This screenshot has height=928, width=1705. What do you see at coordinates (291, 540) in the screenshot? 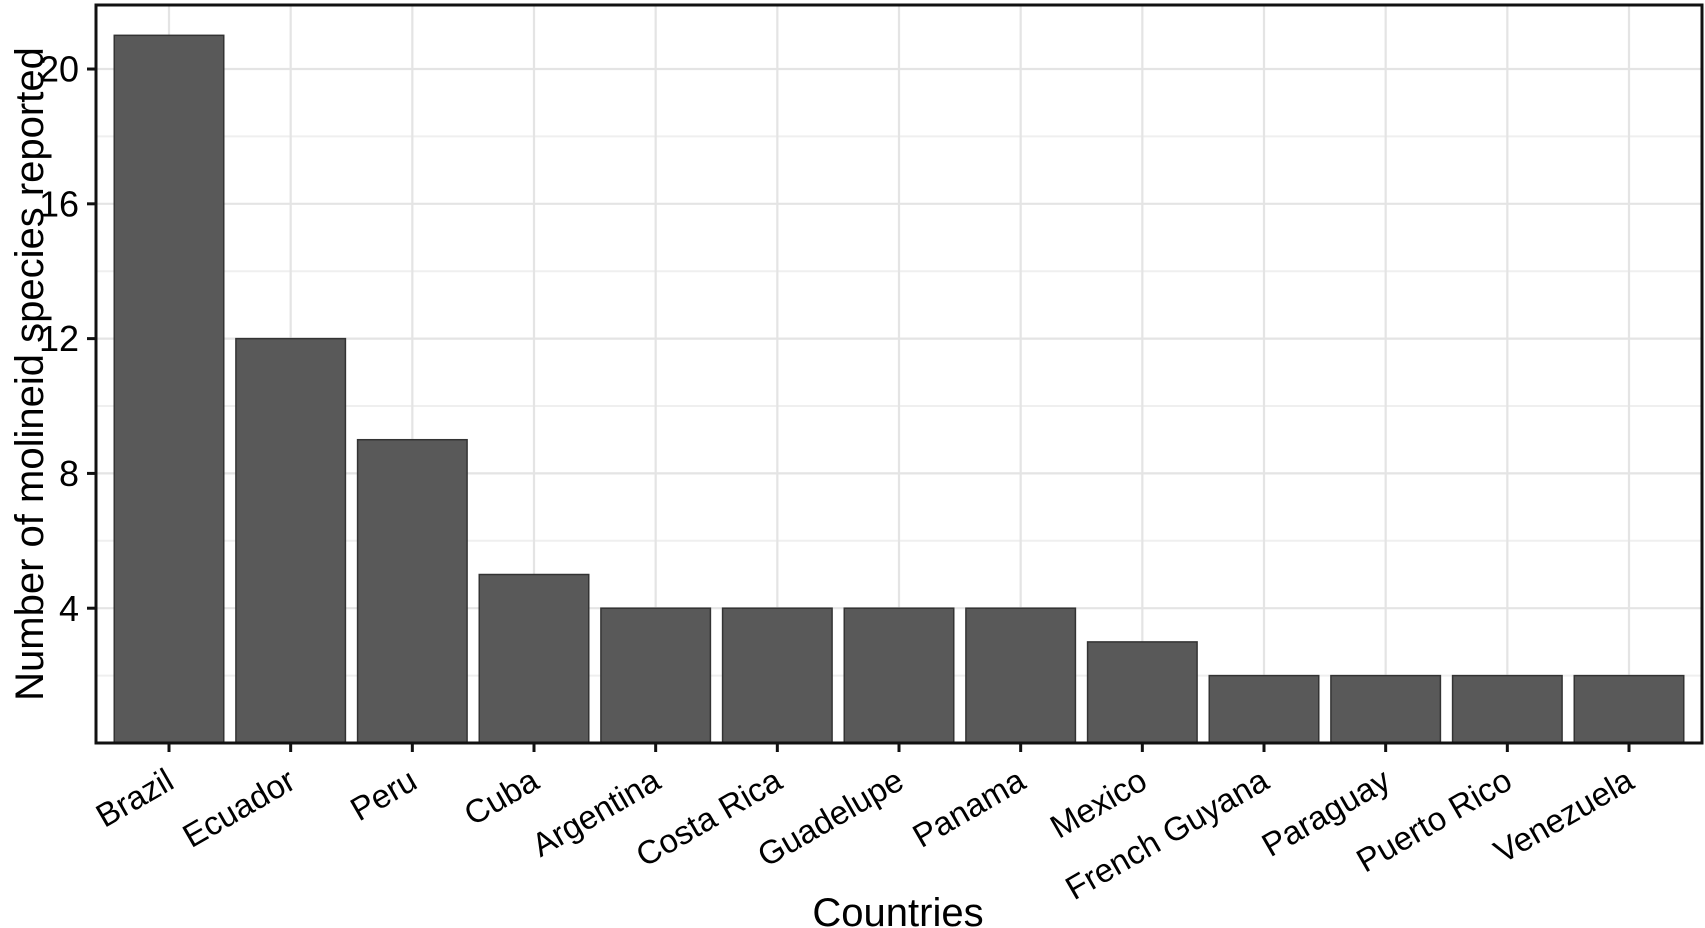
I see `bar-ecuador` at bounding box center [291, 540].